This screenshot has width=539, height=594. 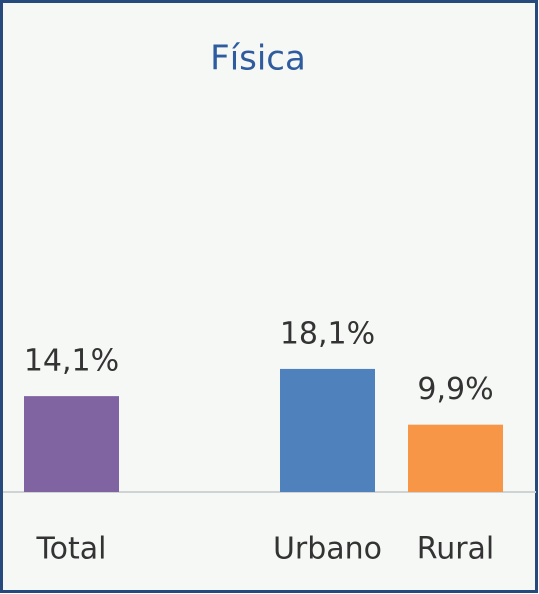 What do you see at coordinates (327, 333) in the screenshot?
I see `value-label: 18,1%` at bounding box center [327, 333].